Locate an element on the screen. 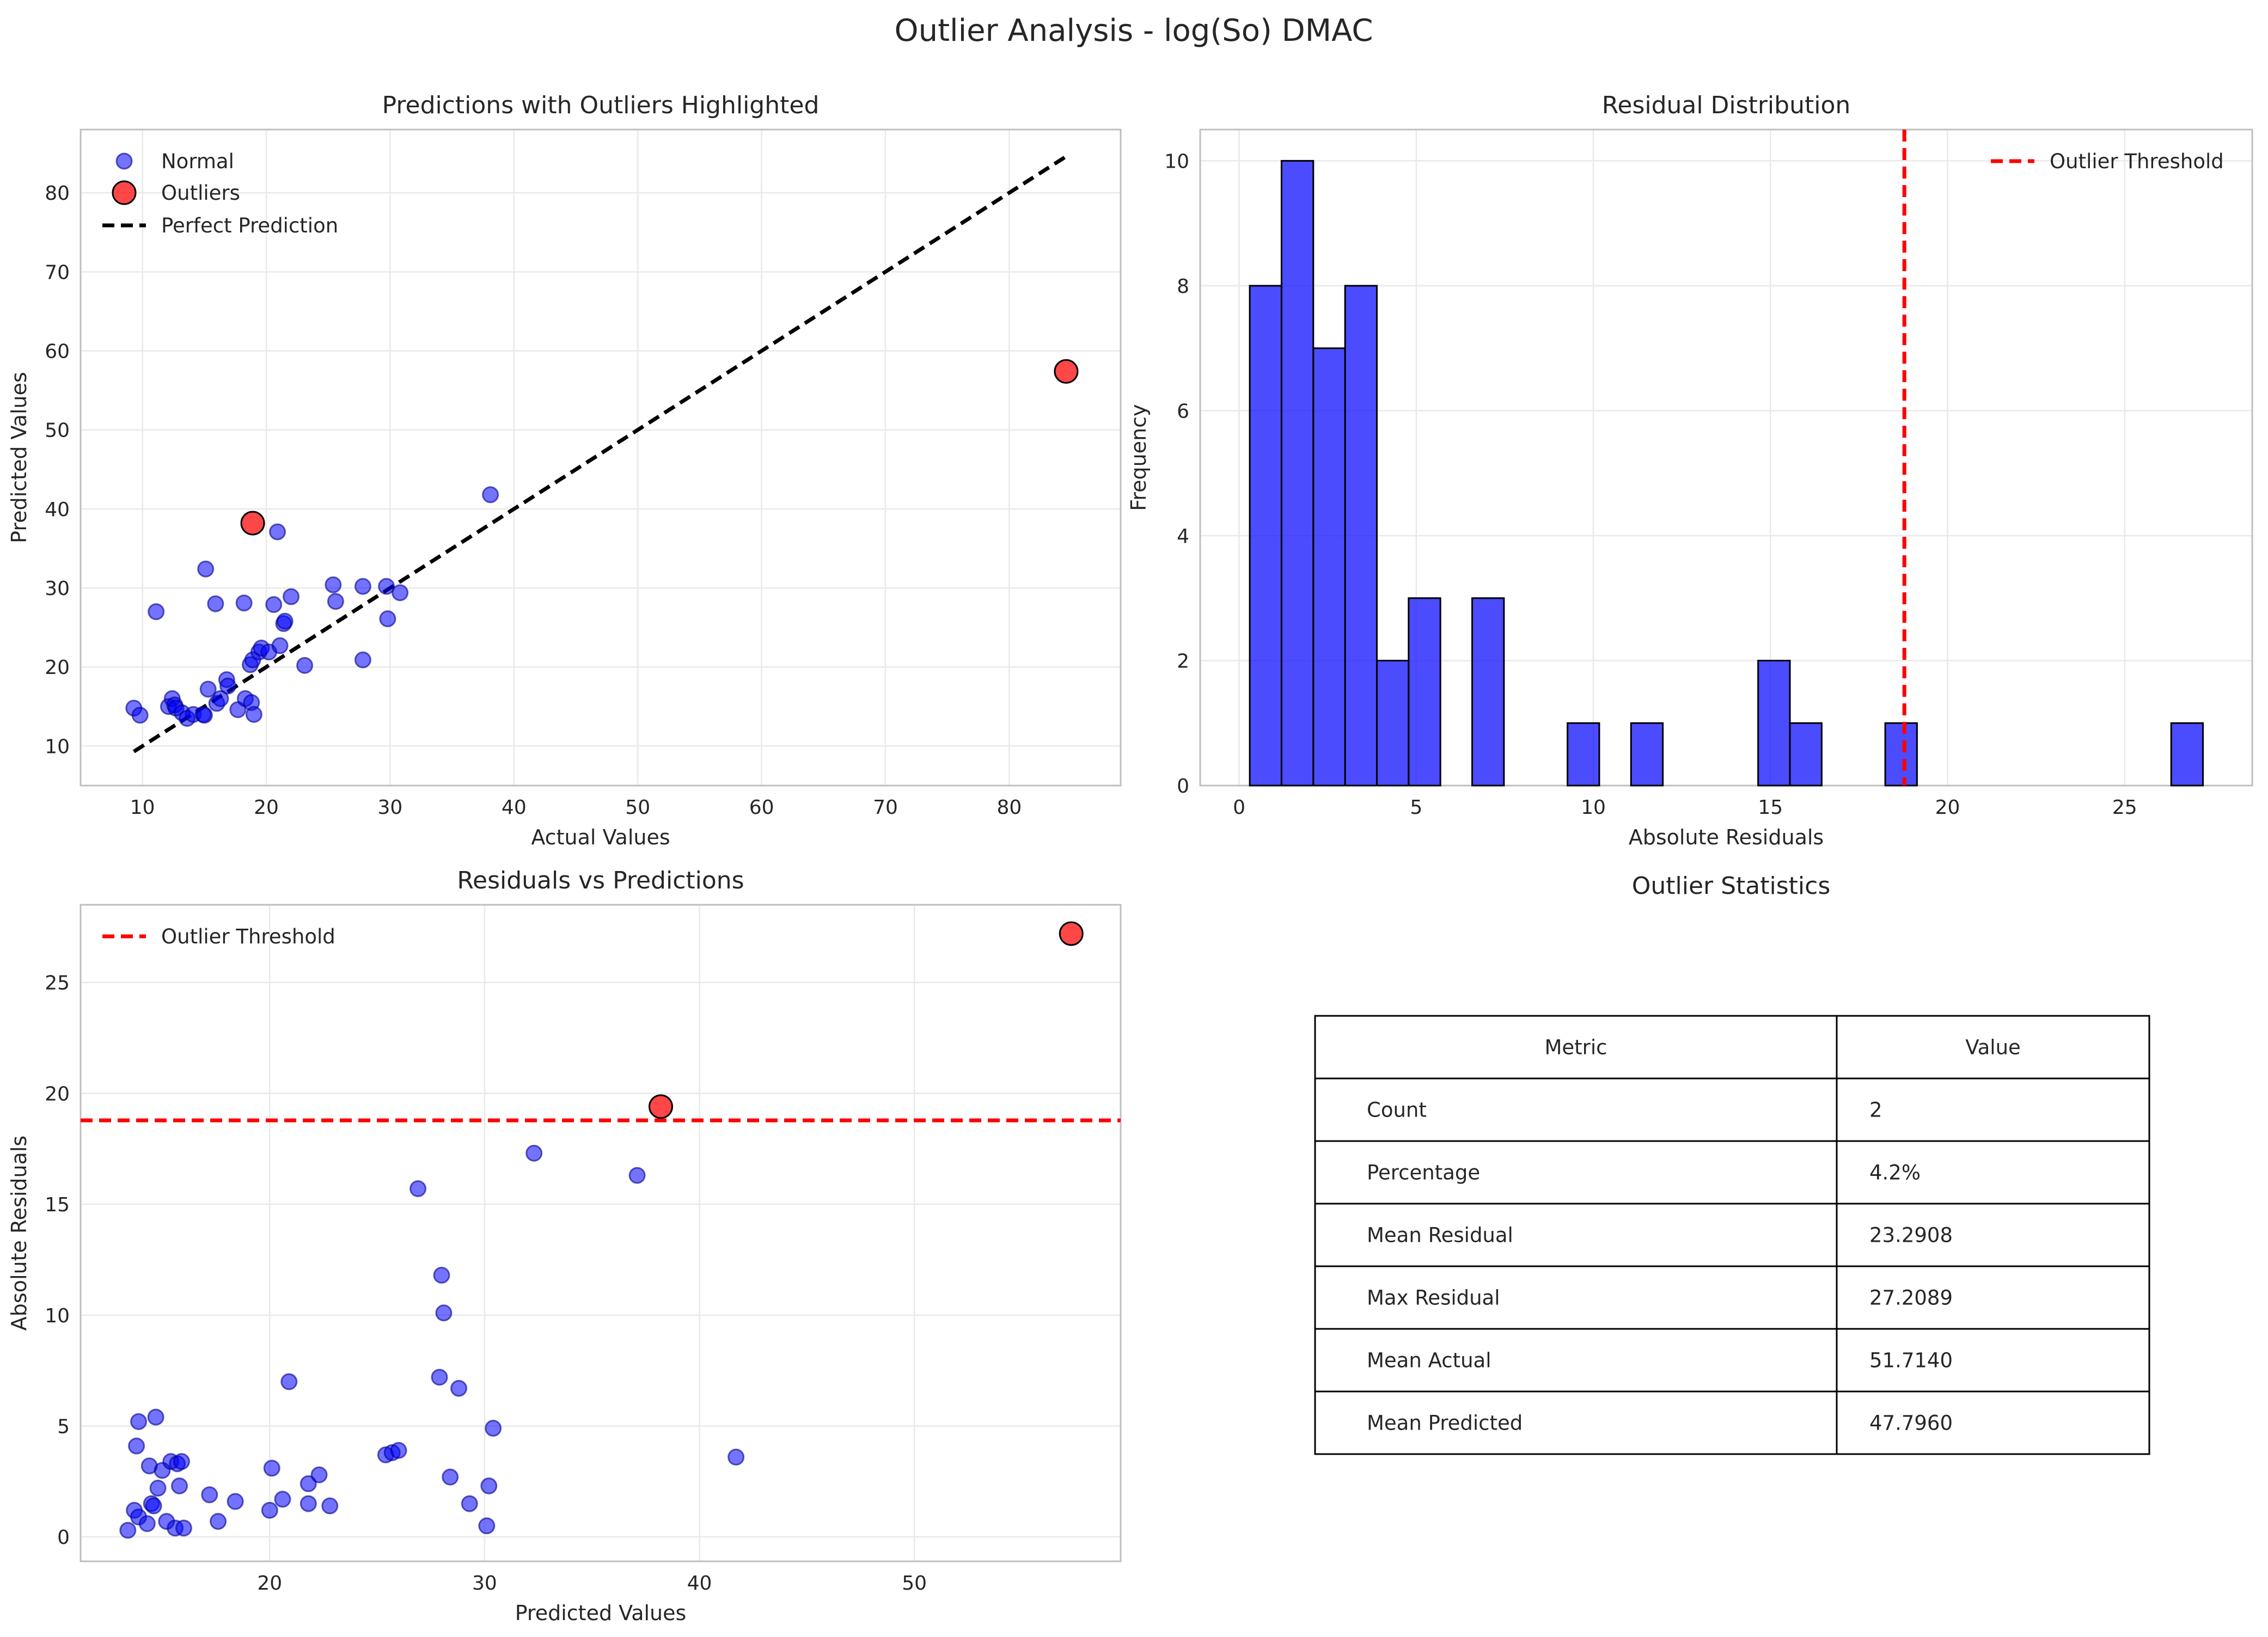 The image size is (2268, 1637). table-metric-value: 4.2% is located at coordinates (1895, 1173).